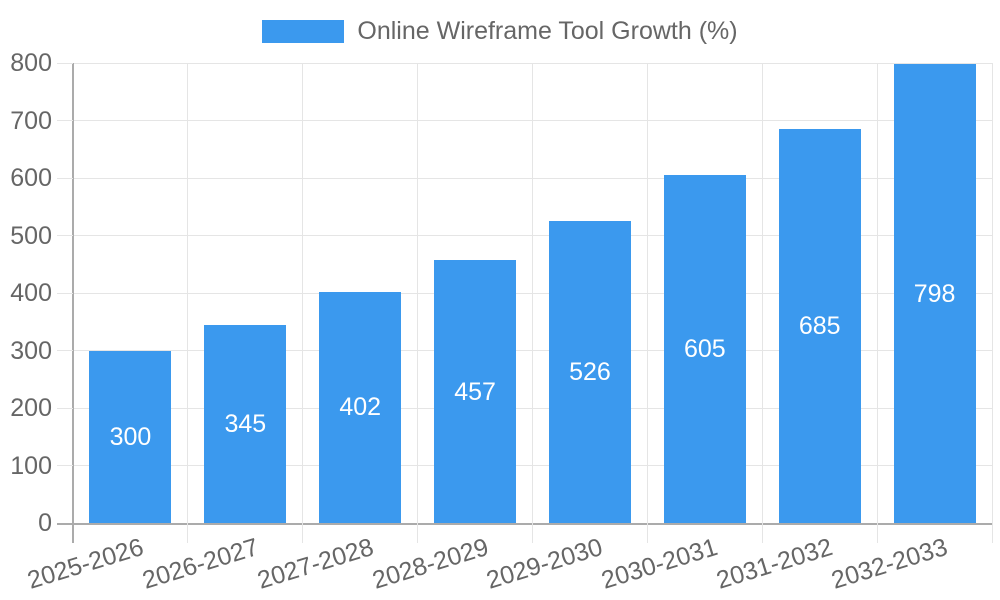 The height and width of the screenshot is (600, 1000). I want to click on bar: 345, so click(245, 423).